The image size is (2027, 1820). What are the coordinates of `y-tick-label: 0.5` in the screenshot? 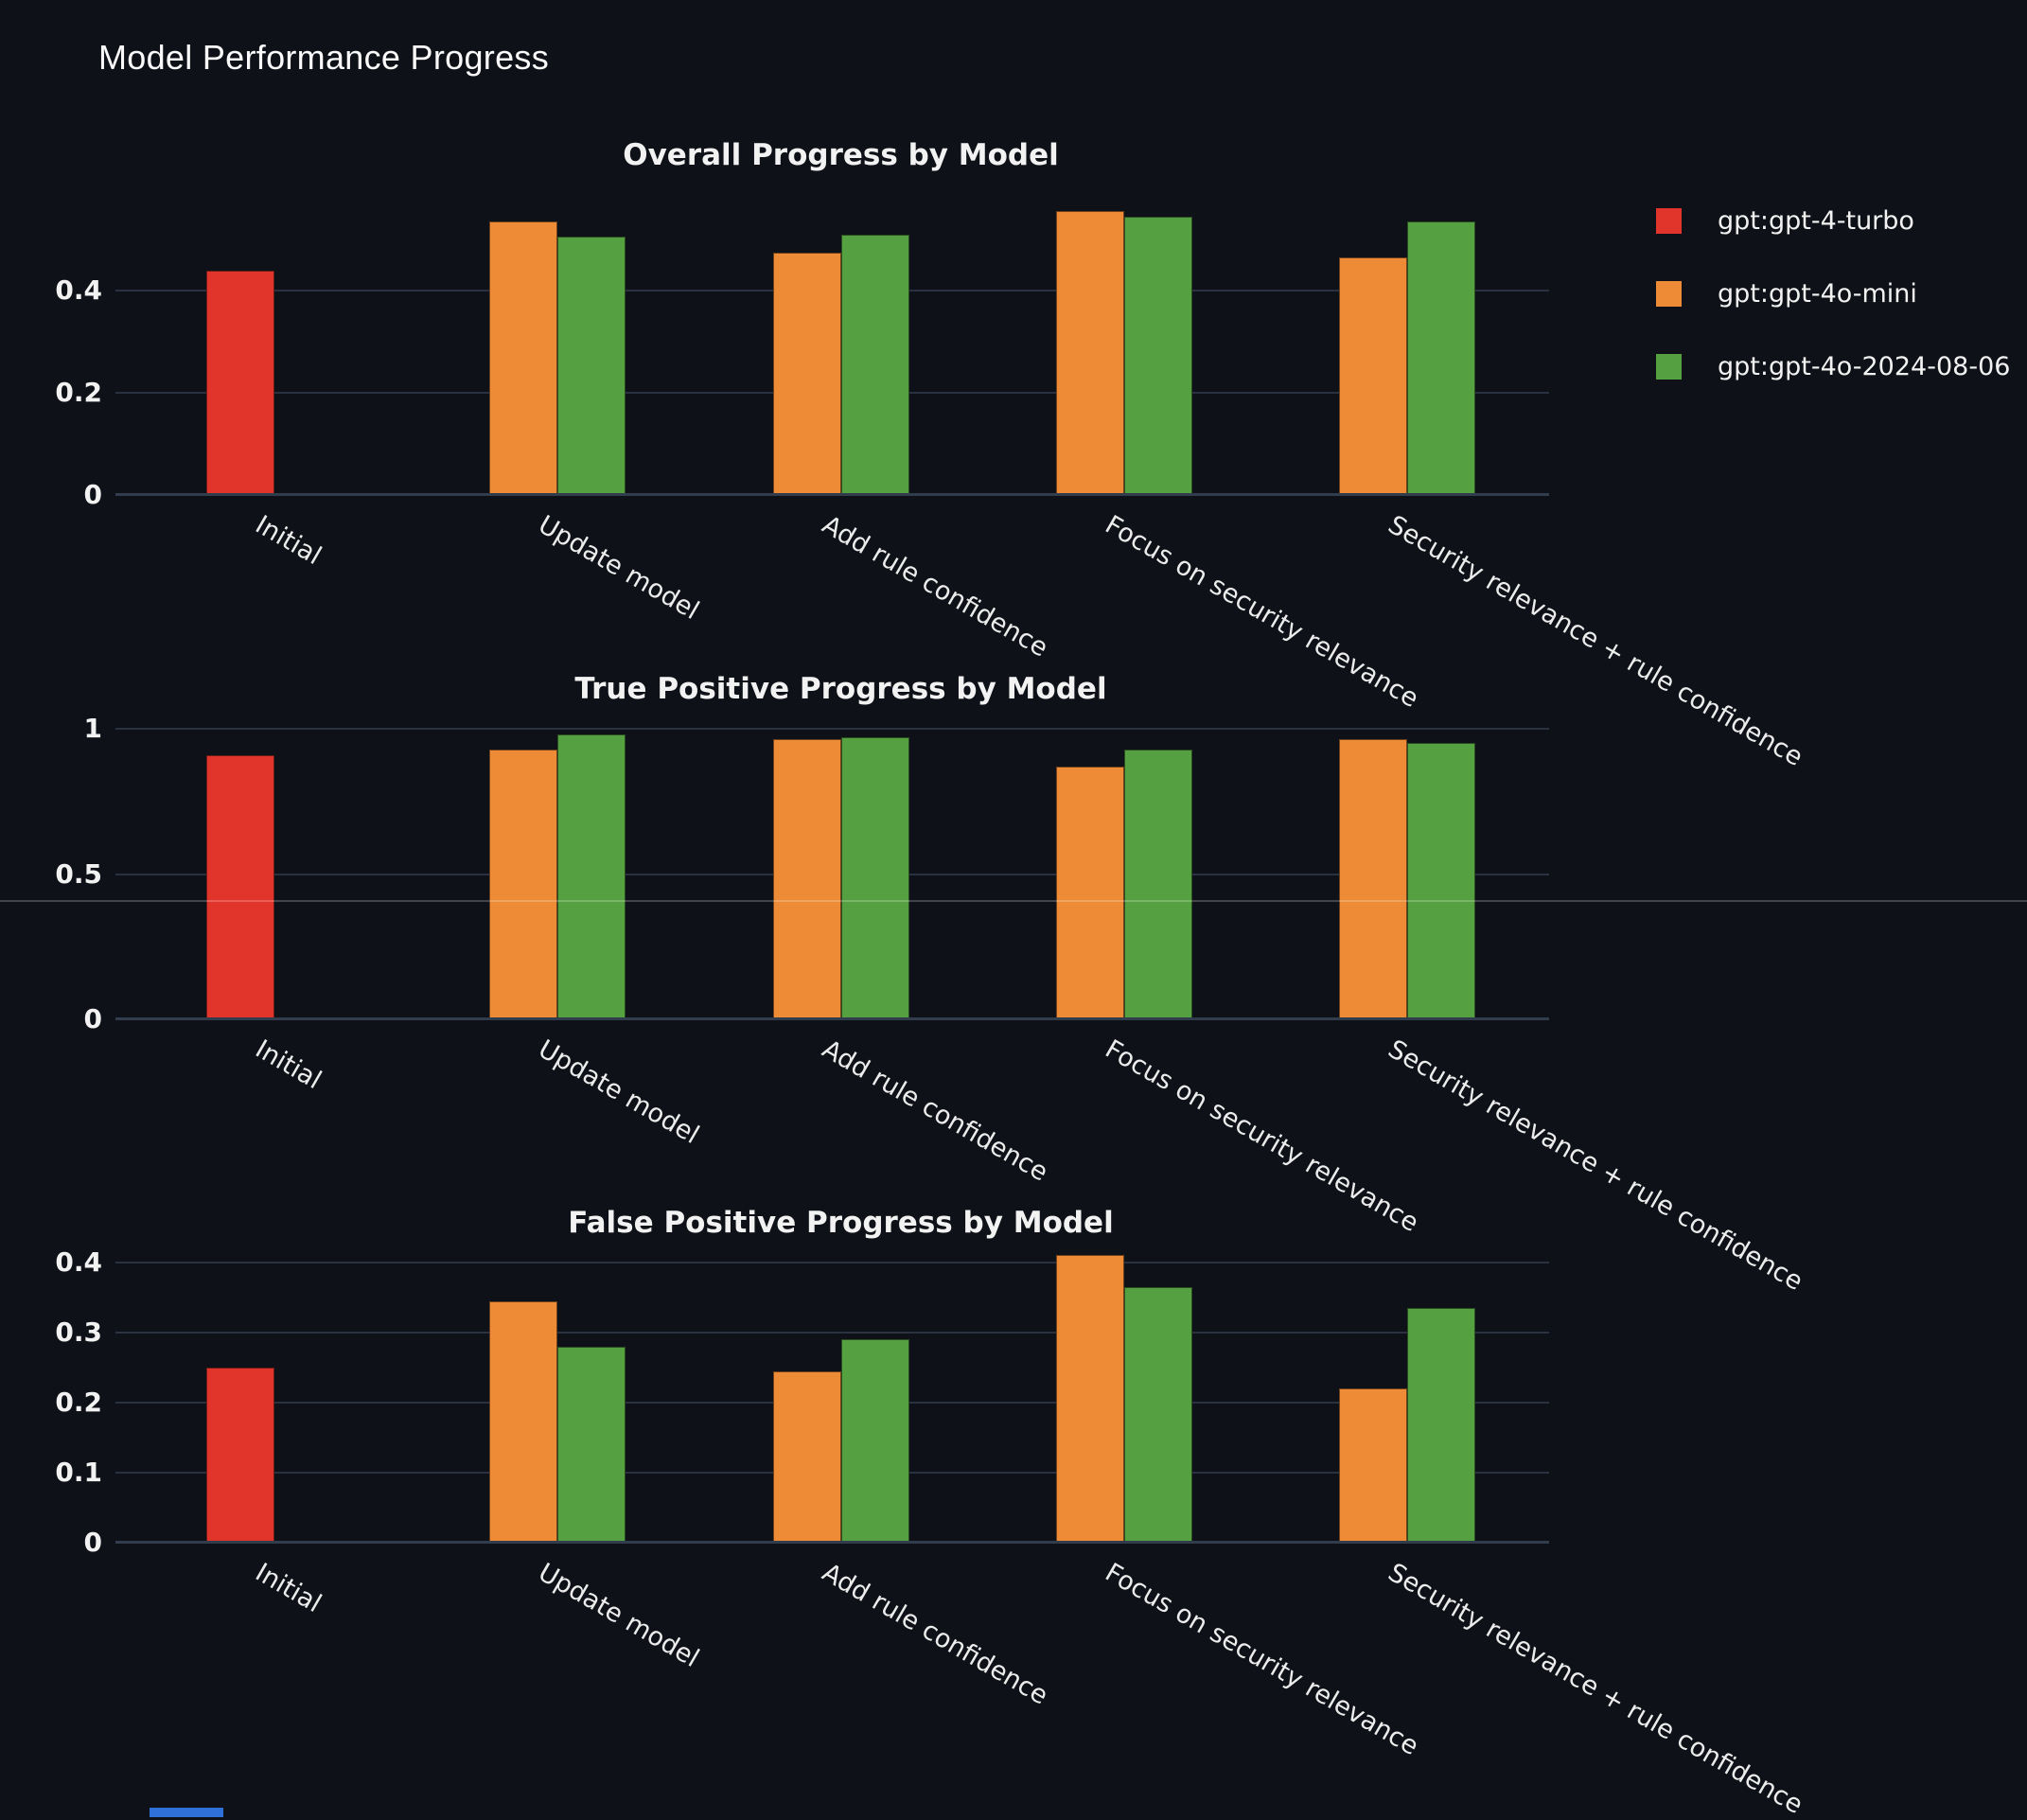 It's located at (78, 873).